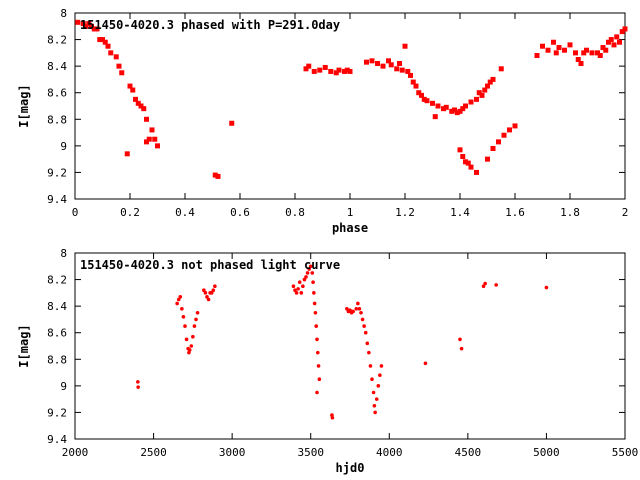 This screenshot has width=640, height=480. Describe the element at coordinates (468, 452) in the screenshot. I see `bottom-x-tick-label: 4500` at that location.